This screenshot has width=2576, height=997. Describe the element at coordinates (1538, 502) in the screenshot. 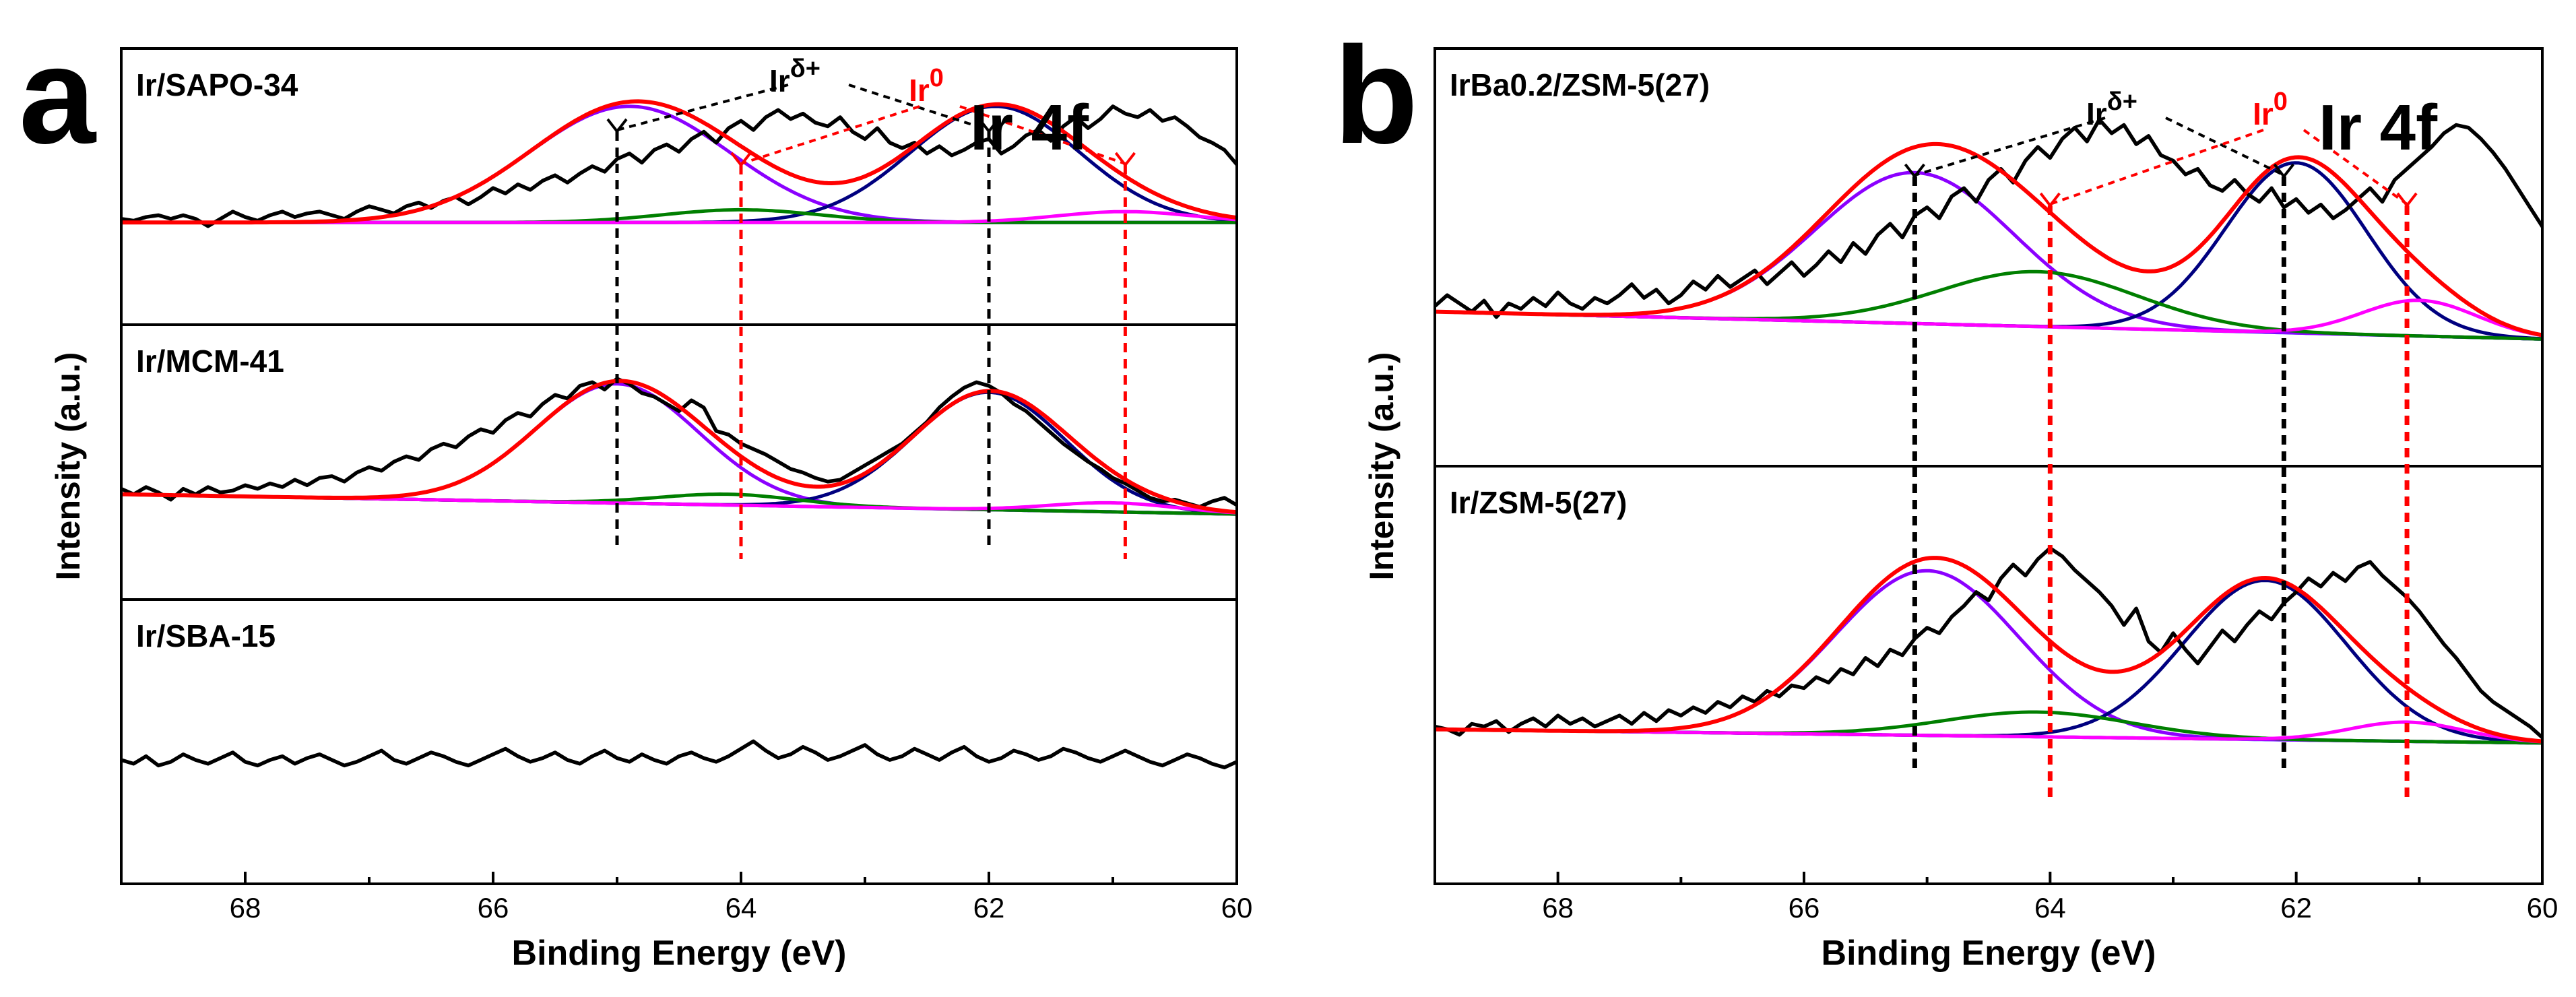

I see `subplot-label: Ir/ZSM-5(27)` at that location.